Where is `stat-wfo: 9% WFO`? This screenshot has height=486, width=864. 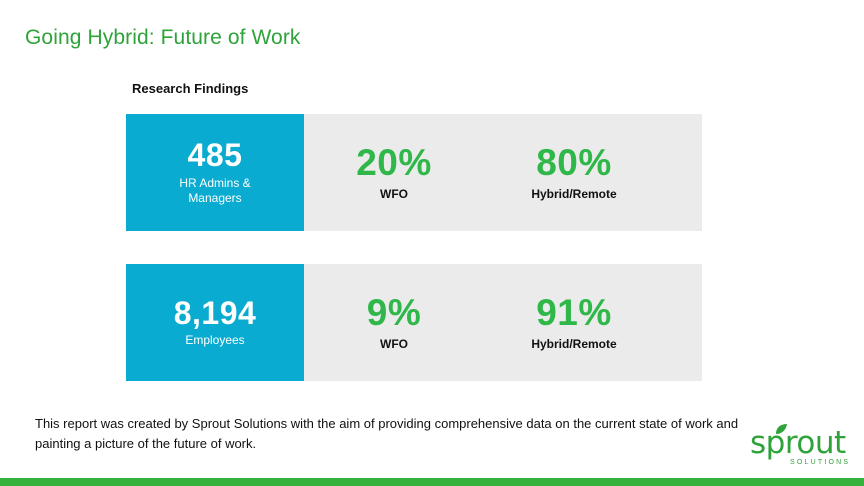
stat-wfo: 9% WFO is located at coordinates (394, 322).